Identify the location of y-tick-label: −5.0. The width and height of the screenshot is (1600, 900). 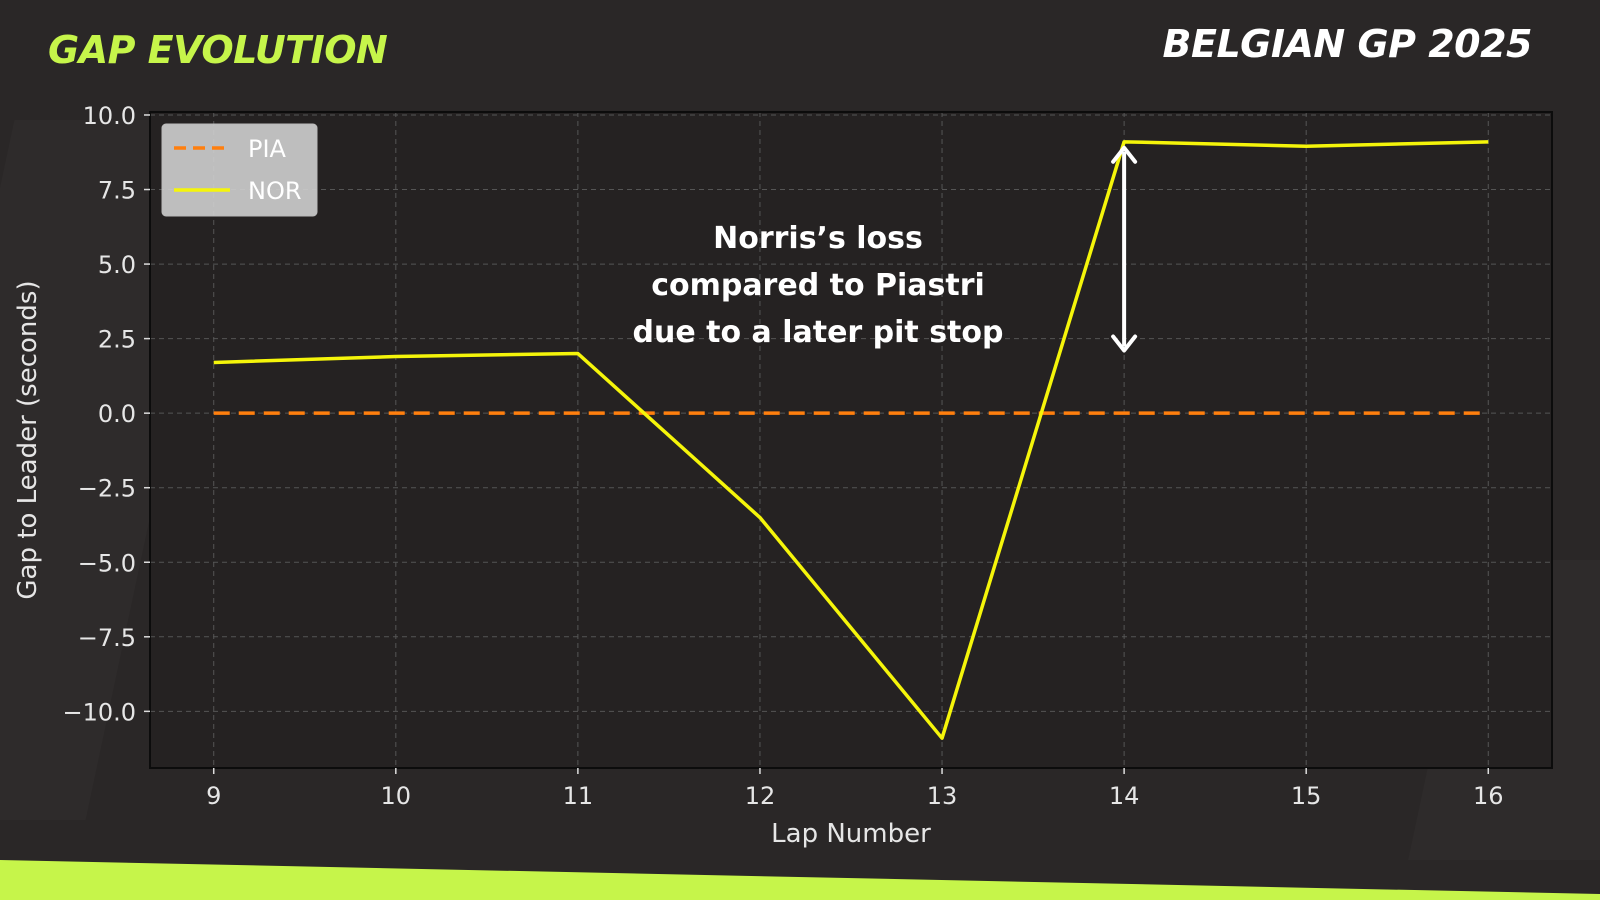
(107, 563).